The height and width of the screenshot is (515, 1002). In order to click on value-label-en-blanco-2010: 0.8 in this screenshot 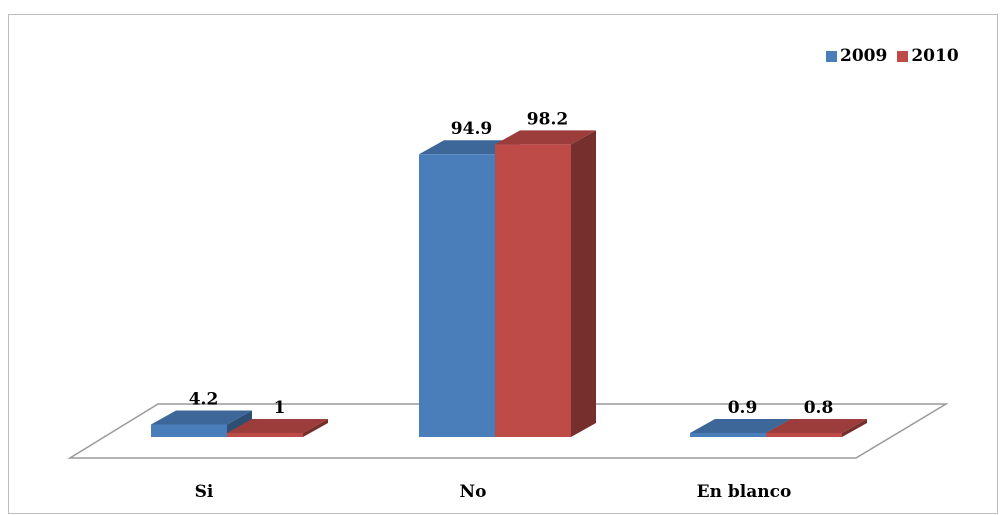, I will do `click(819, 408)`.